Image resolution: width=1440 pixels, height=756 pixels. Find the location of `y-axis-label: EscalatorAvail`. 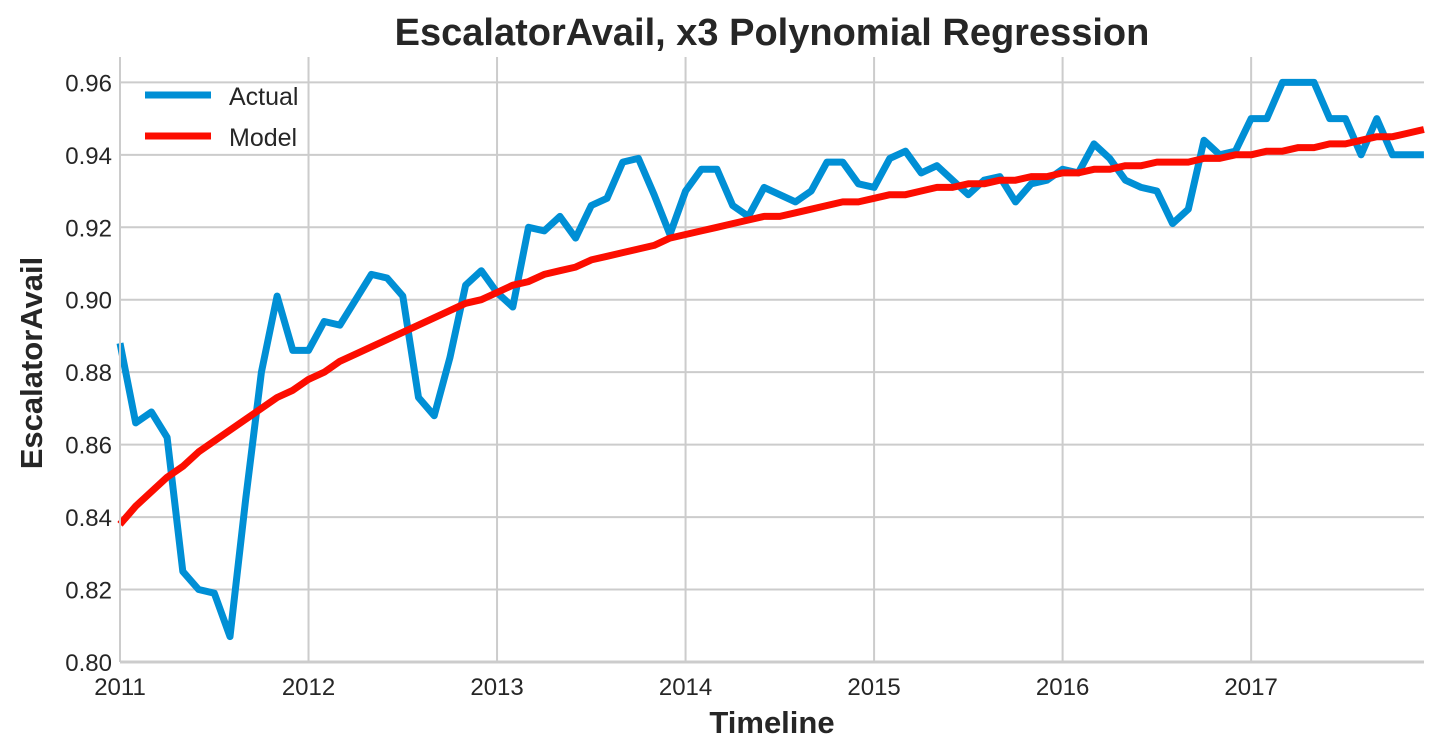

y-axis-label: EscalatorAvail is located at coordinates (31, 363).